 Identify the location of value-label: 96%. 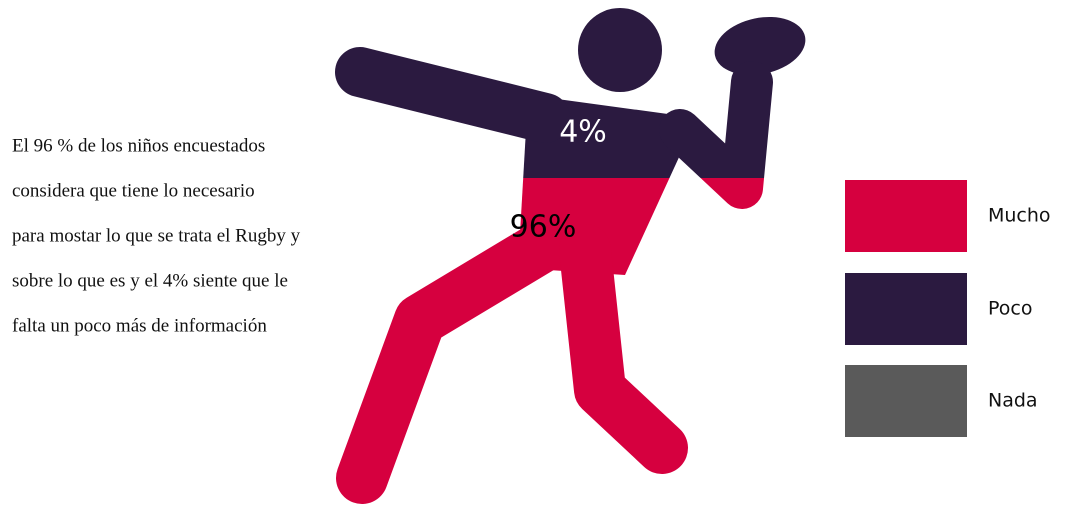
(543, 226).